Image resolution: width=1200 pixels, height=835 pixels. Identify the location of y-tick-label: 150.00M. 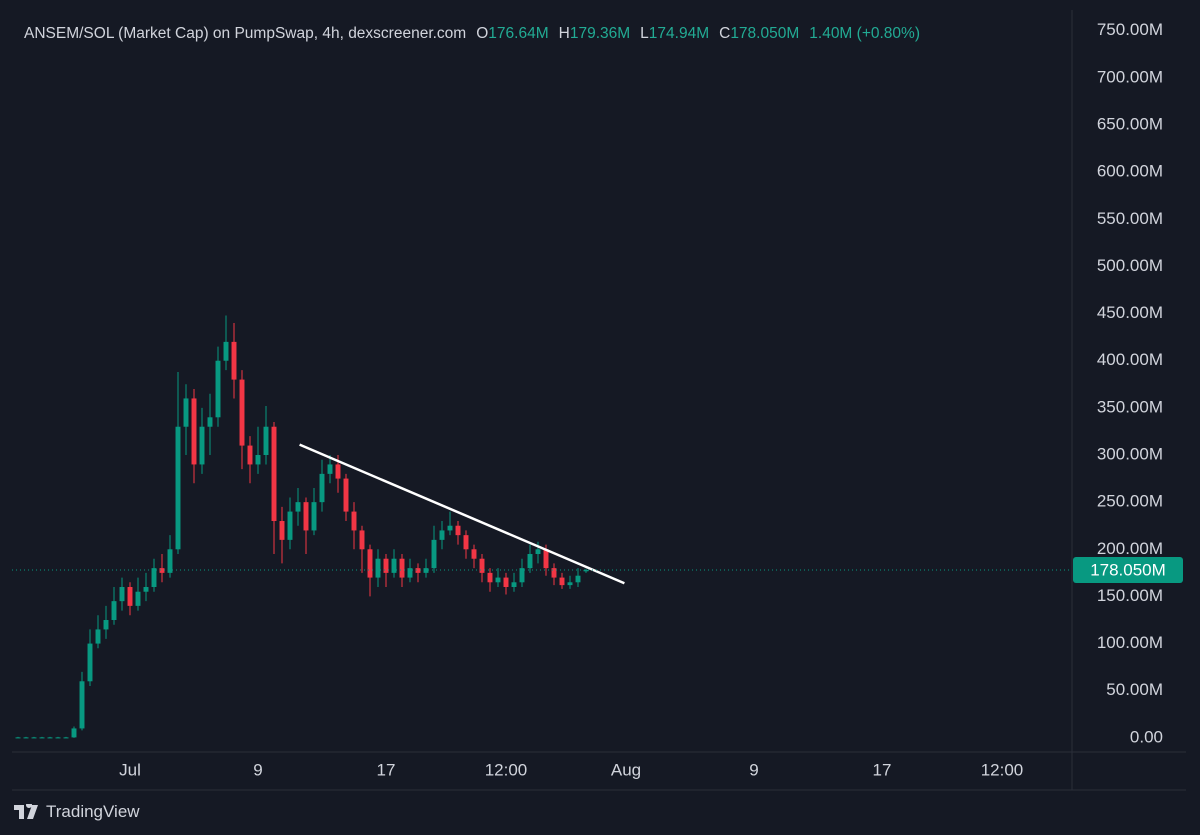
(1130, 595).